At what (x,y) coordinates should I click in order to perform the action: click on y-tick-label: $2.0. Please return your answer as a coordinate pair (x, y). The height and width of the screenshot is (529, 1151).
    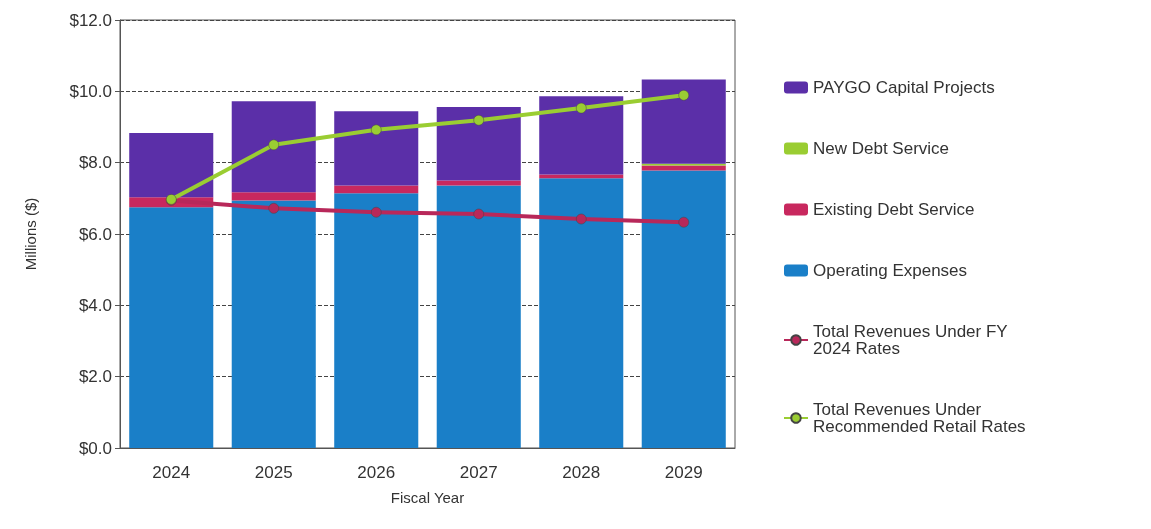
    Looking at the image, I should click on (95, 377).